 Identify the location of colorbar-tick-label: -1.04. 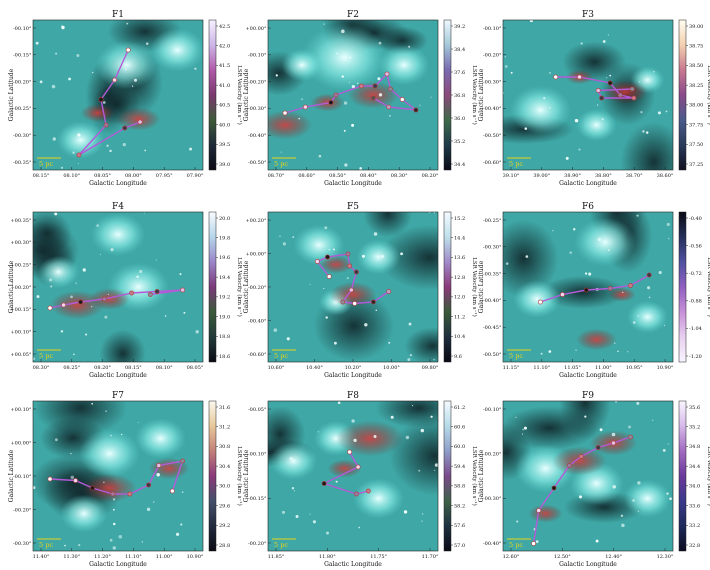
(695, 329).